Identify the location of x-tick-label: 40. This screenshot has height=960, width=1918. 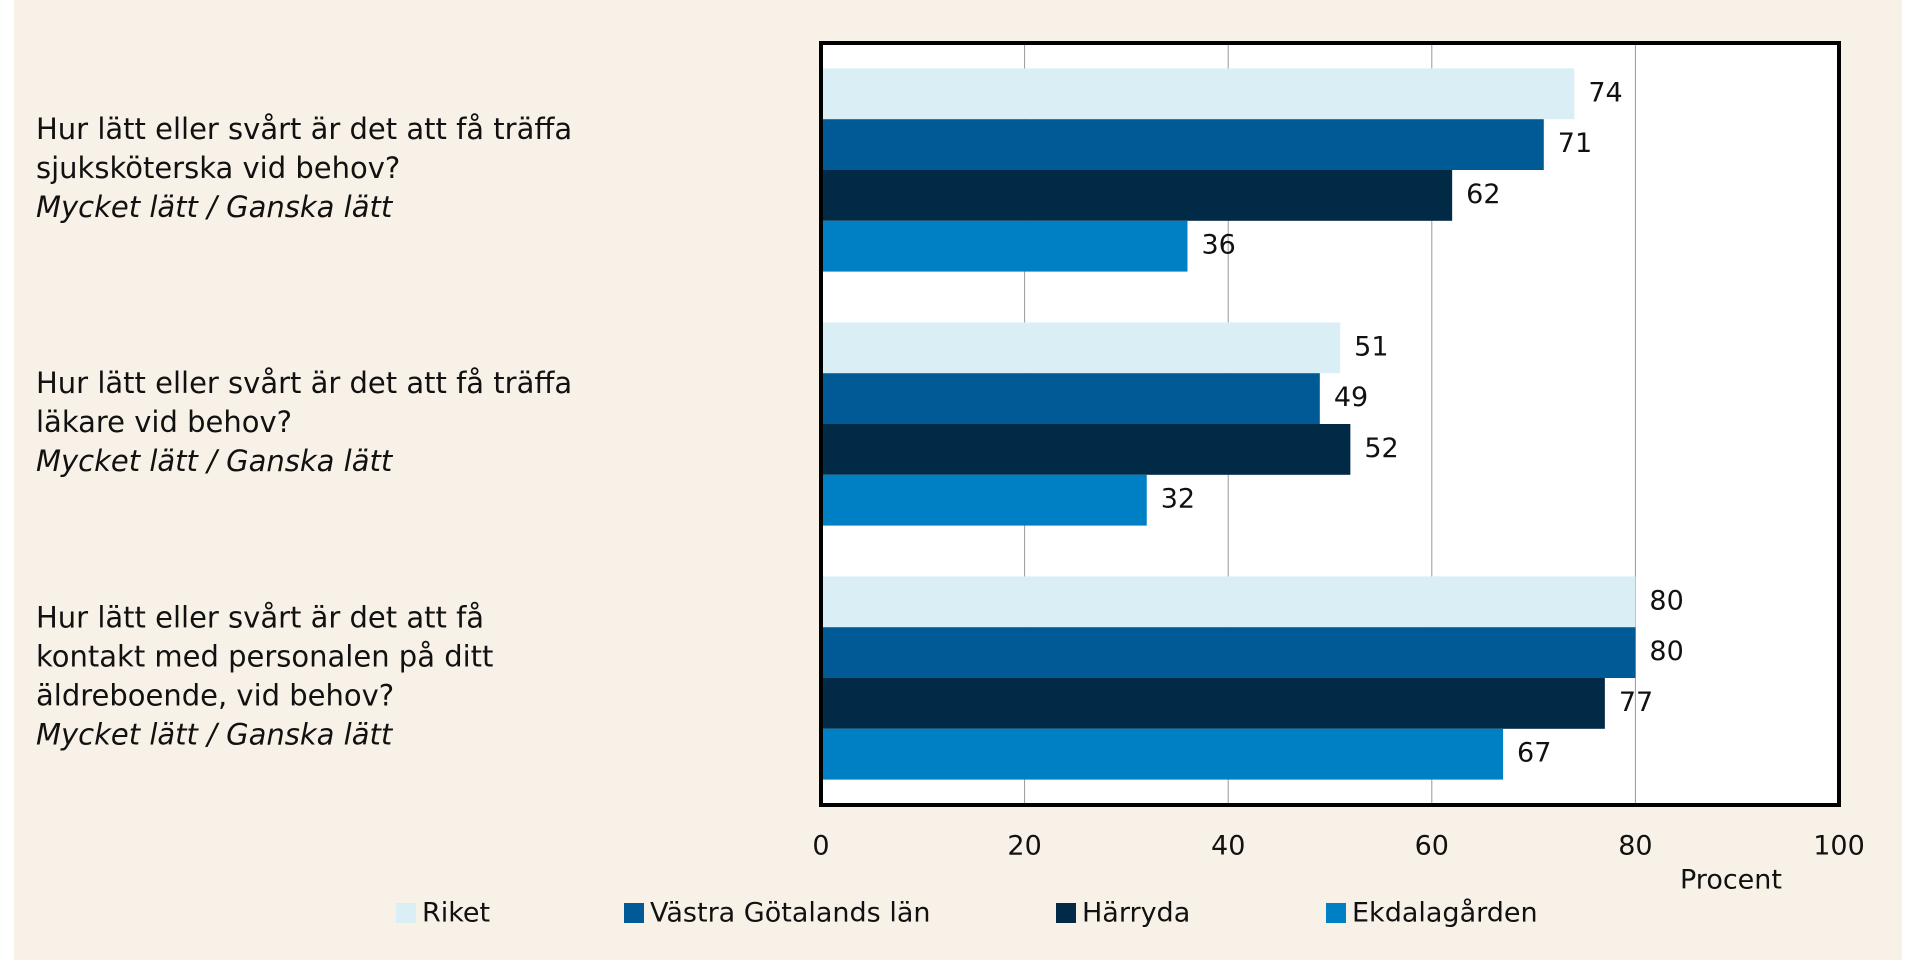
(1228, 846).